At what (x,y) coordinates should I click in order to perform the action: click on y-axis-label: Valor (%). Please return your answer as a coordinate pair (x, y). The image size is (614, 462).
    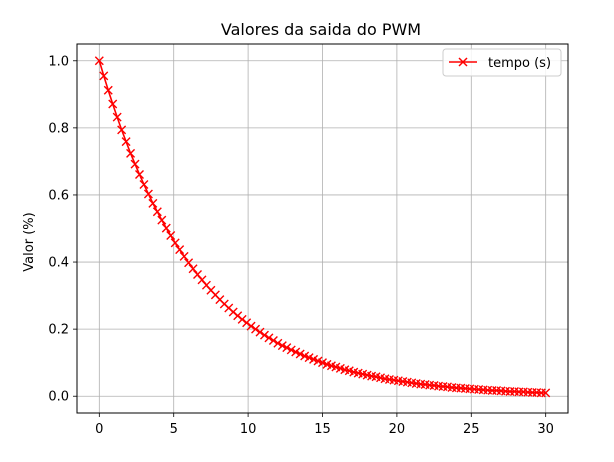
    Looking at the image, I should click on (29, 241).